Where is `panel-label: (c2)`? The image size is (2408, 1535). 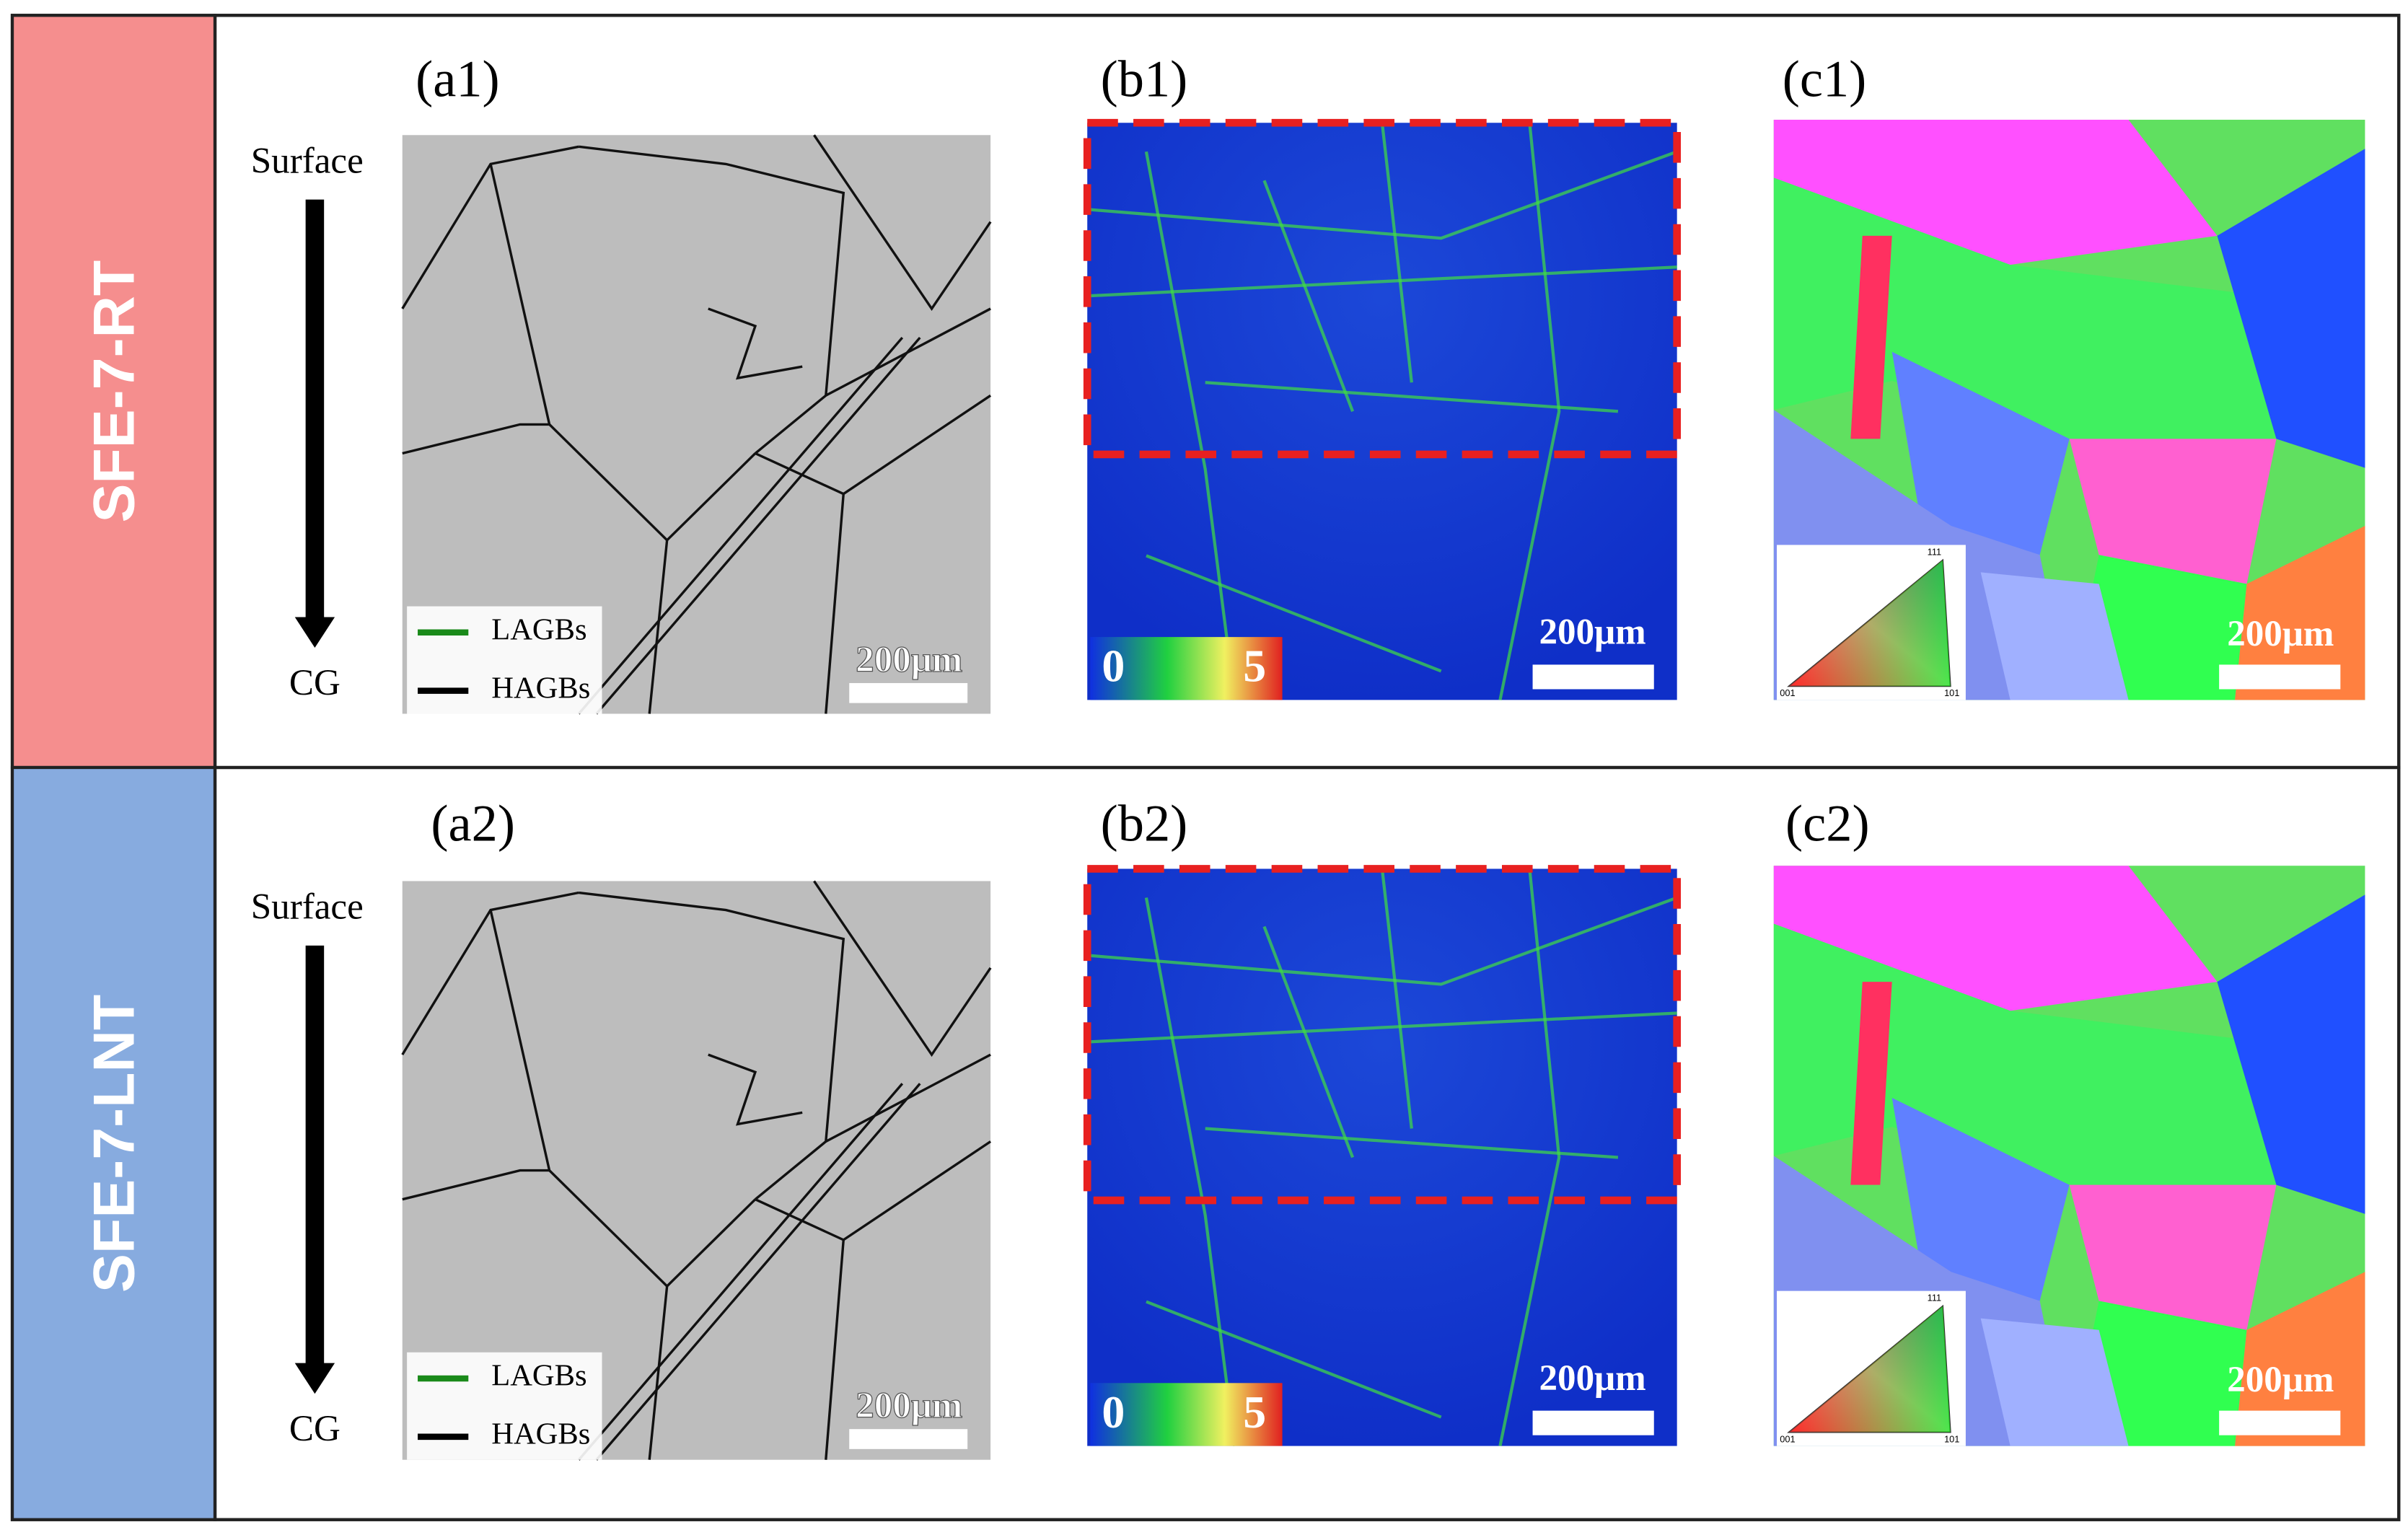 panel-label: (c2) is located at coordinates (1827, 824).